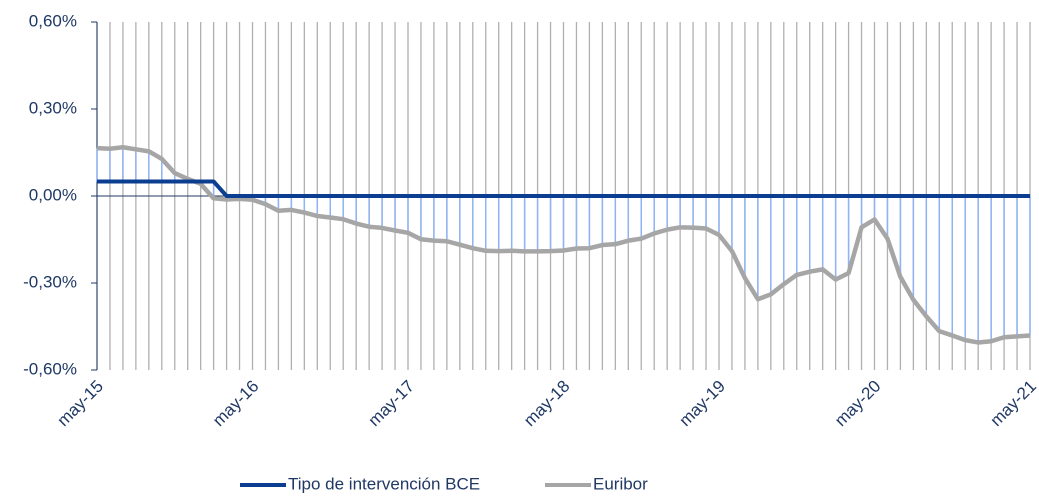 This screenshot has height=496, width=1039. Describe the element at coordinates (620, 483) in the screenshot. I see `legend-label: Euribor` at that location.